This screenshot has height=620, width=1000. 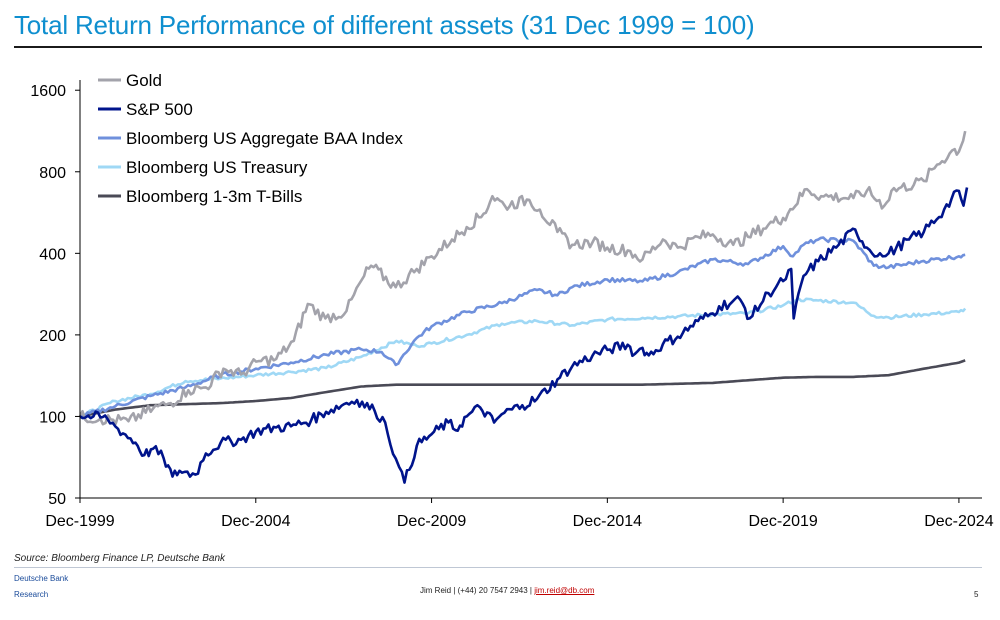 I want to click on y-tick-label: 800, so click(x=52, y=173).